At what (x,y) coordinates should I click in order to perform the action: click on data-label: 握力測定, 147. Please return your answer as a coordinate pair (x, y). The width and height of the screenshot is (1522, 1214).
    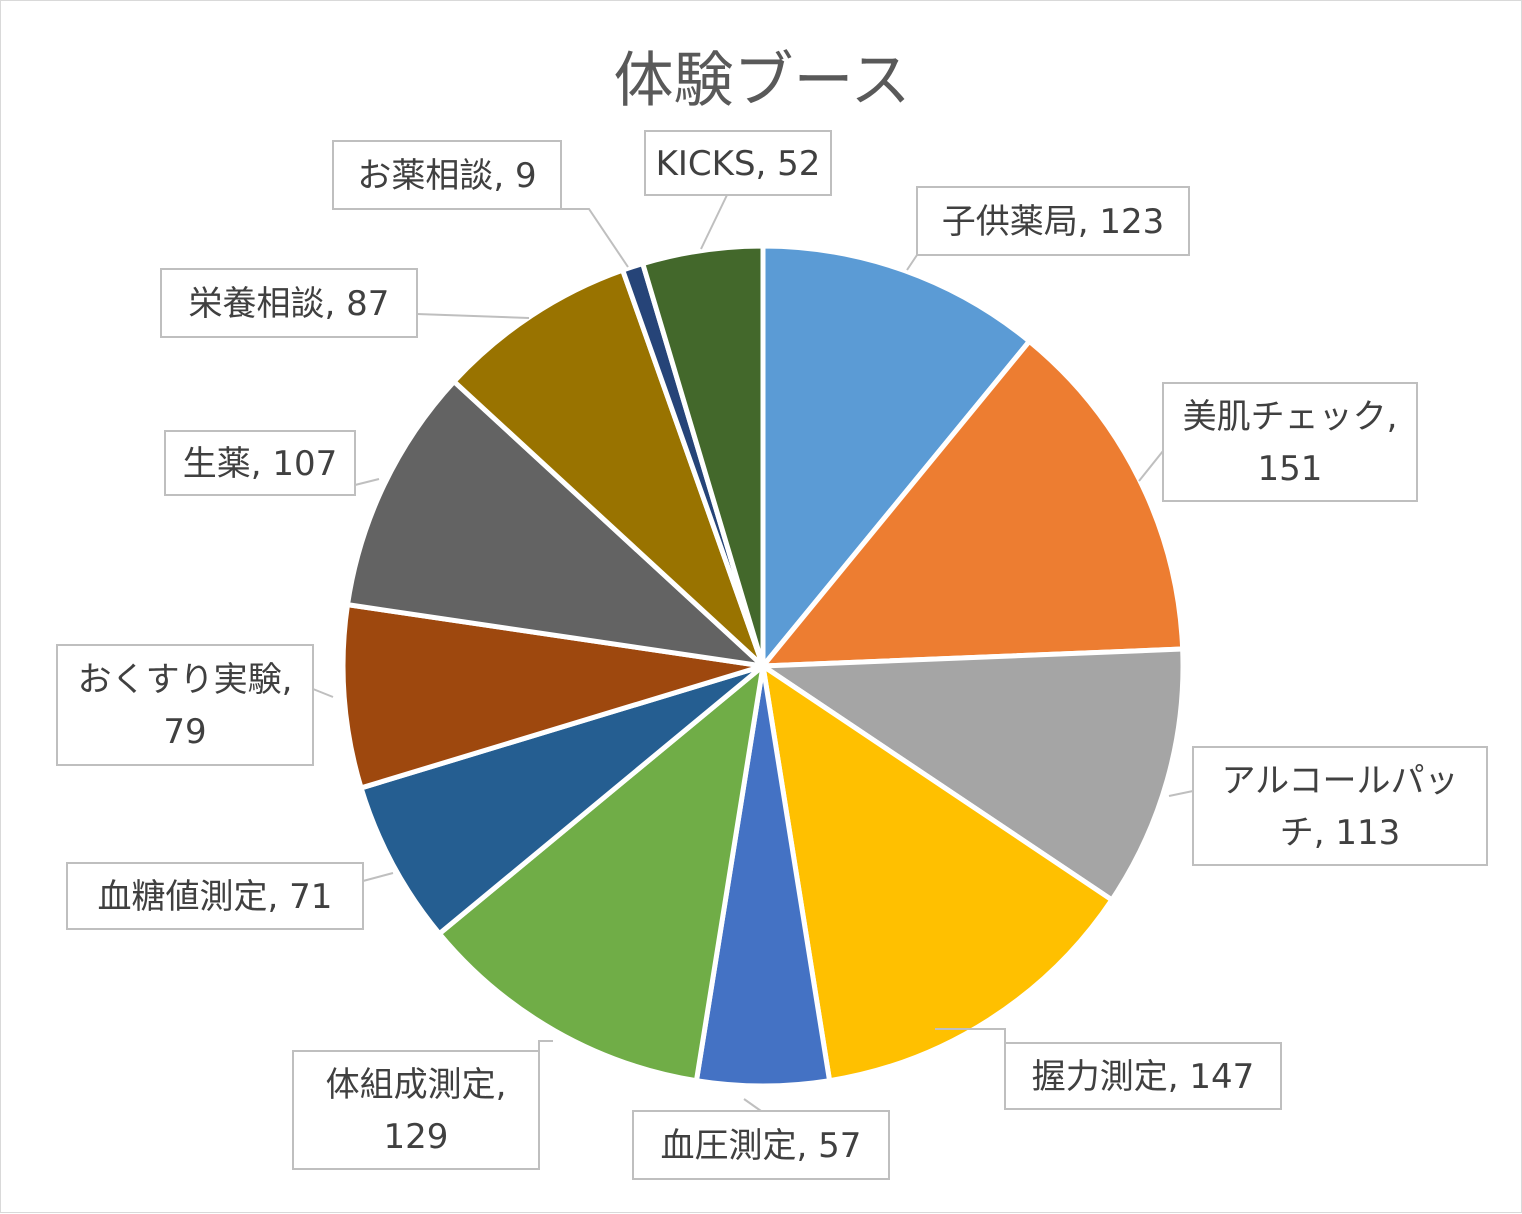
    Looking at the image, I should click on (1143, 1076).